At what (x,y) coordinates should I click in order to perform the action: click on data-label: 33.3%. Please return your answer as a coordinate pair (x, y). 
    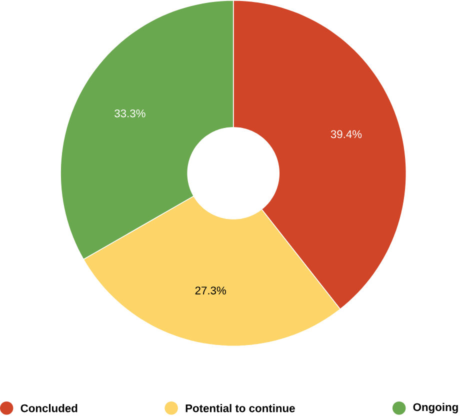
    Looking at the image, I should click on (130, 114).